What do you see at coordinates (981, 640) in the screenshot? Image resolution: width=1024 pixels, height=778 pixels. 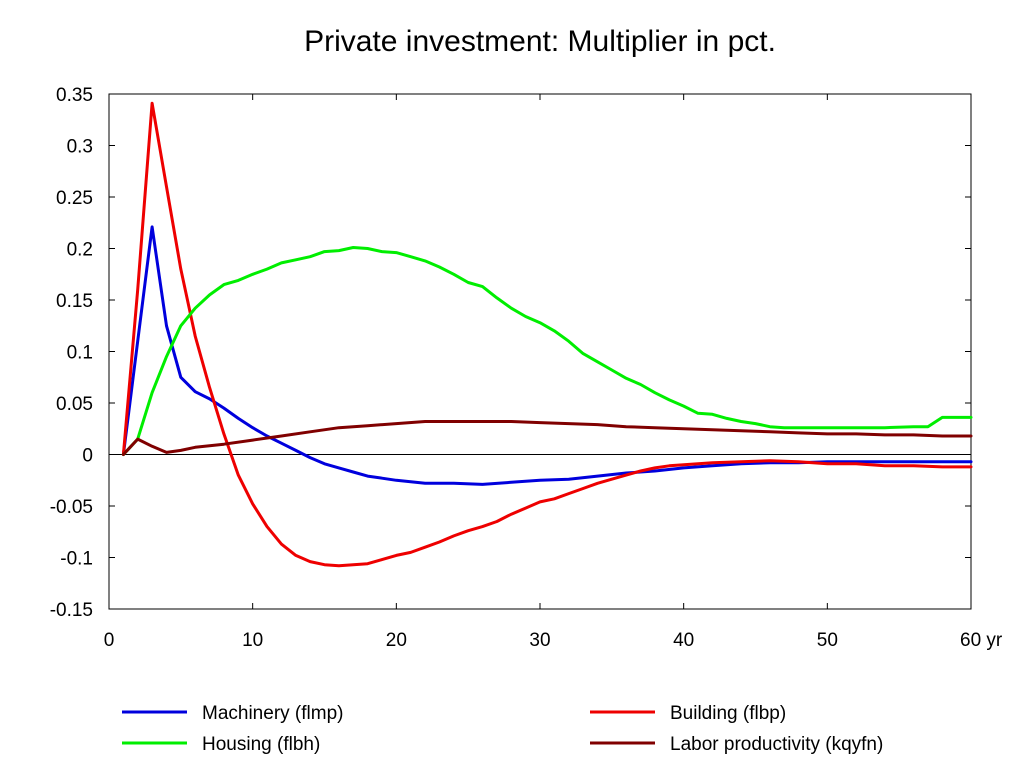 I see `x-tick-label: 60 yr` at bounding box center [981, 640].